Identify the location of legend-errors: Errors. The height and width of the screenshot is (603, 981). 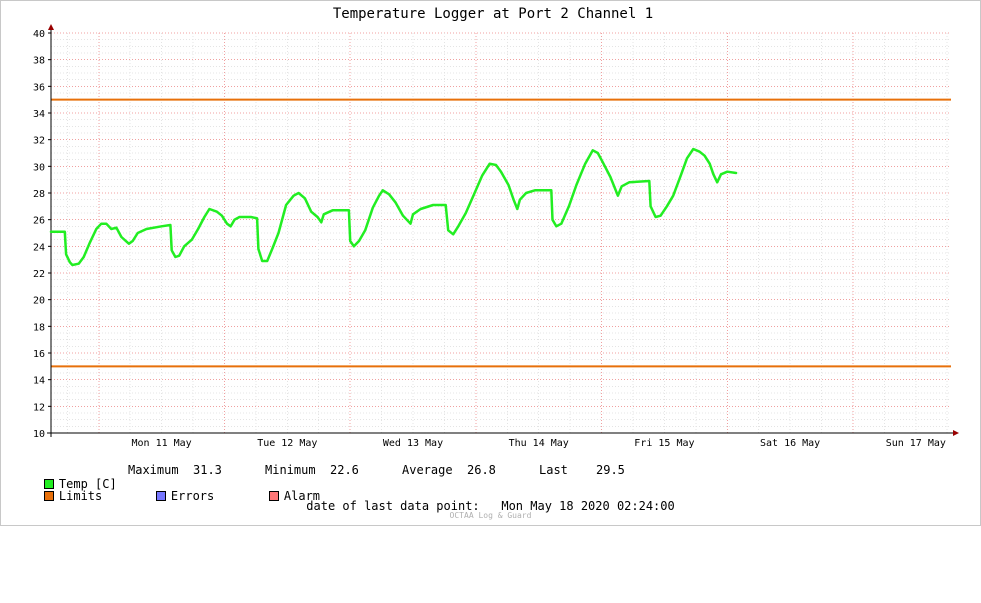
(170, 496).